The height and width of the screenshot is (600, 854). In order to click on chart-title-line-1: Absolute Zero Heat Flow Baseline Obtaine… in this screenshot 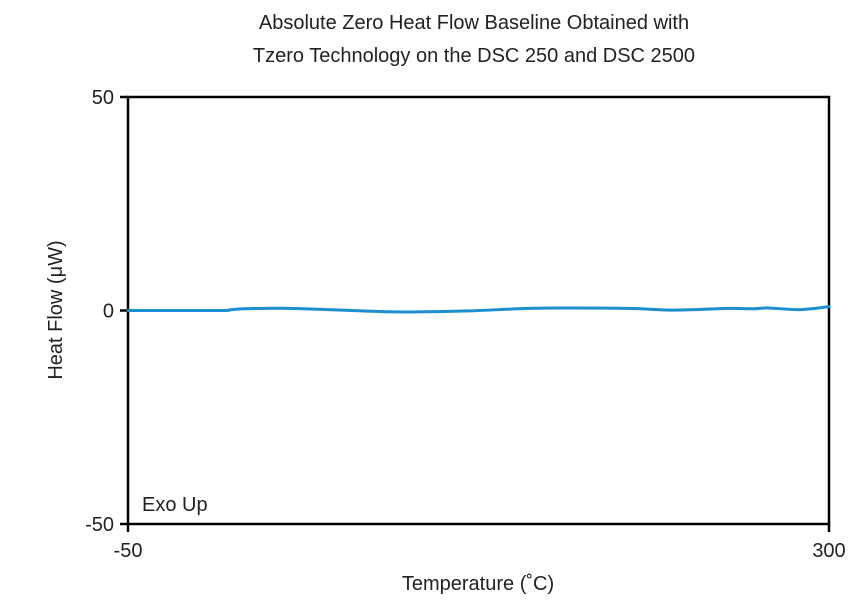, I will do `click(474, 23)`.